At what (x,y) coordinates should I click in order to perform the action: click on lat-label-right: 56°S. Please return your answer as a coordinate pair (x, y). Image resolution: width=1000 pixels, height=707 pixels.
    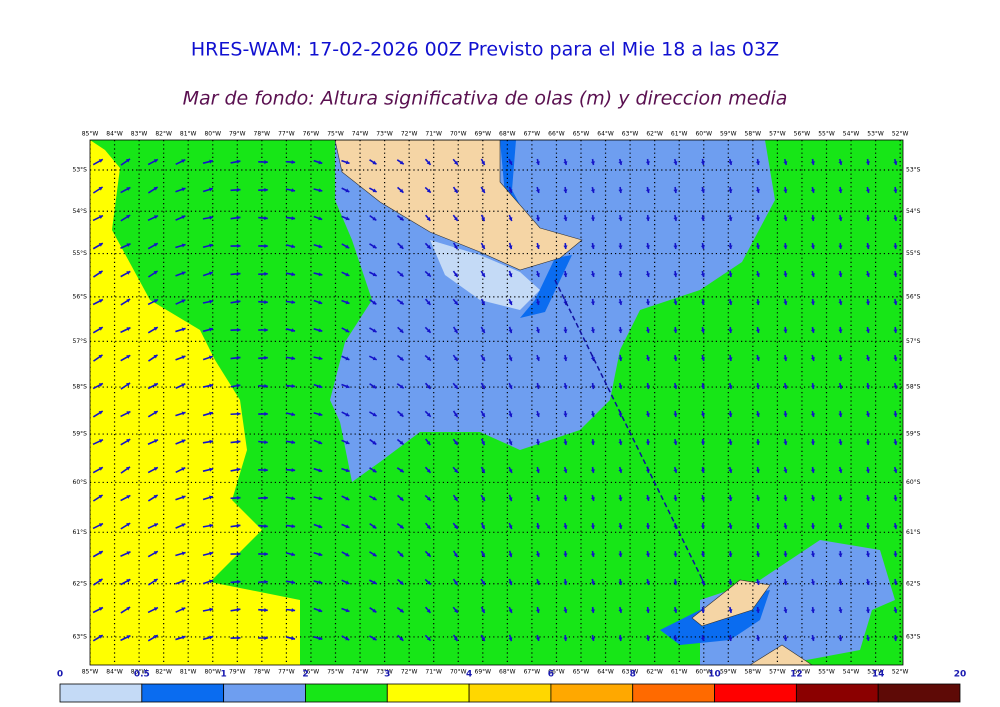
    Looking at the image, I should click on (913, 296).